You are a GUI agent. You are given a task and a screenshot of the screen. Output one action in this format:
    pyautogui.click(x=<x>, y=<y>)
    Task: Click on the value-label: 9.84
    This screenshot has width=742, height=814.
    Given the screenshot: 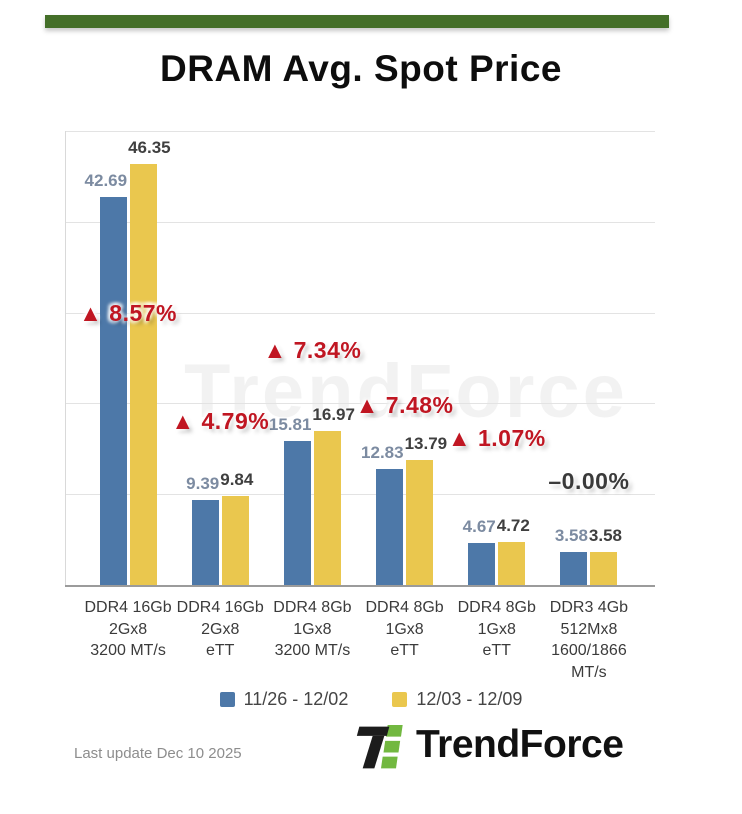 What is the action you would take?
    pyautogui.click(x=237, y=479)
    